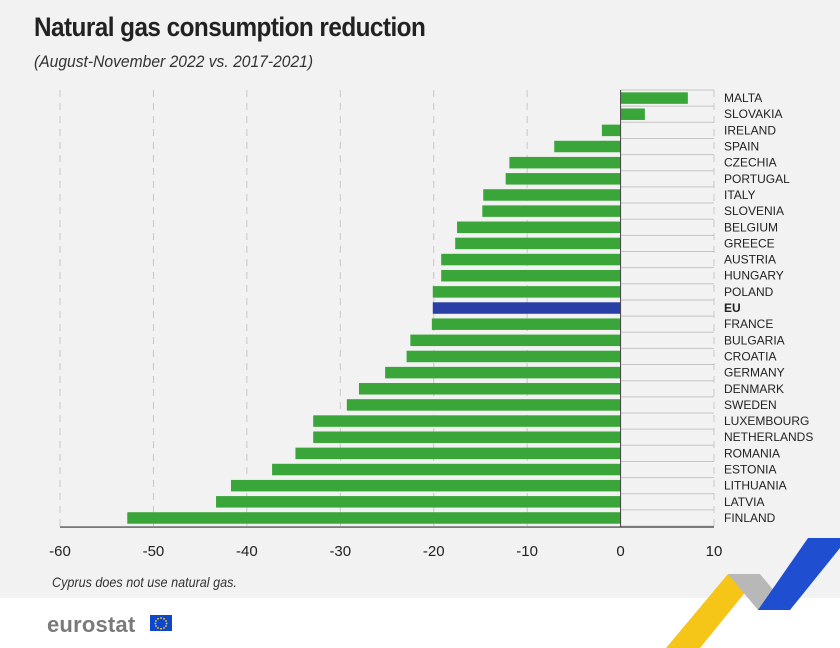 The image size is (840, 648). Describe the element at coordinates (503, 372) in the screenshot. I see `bar-germany` at that location.